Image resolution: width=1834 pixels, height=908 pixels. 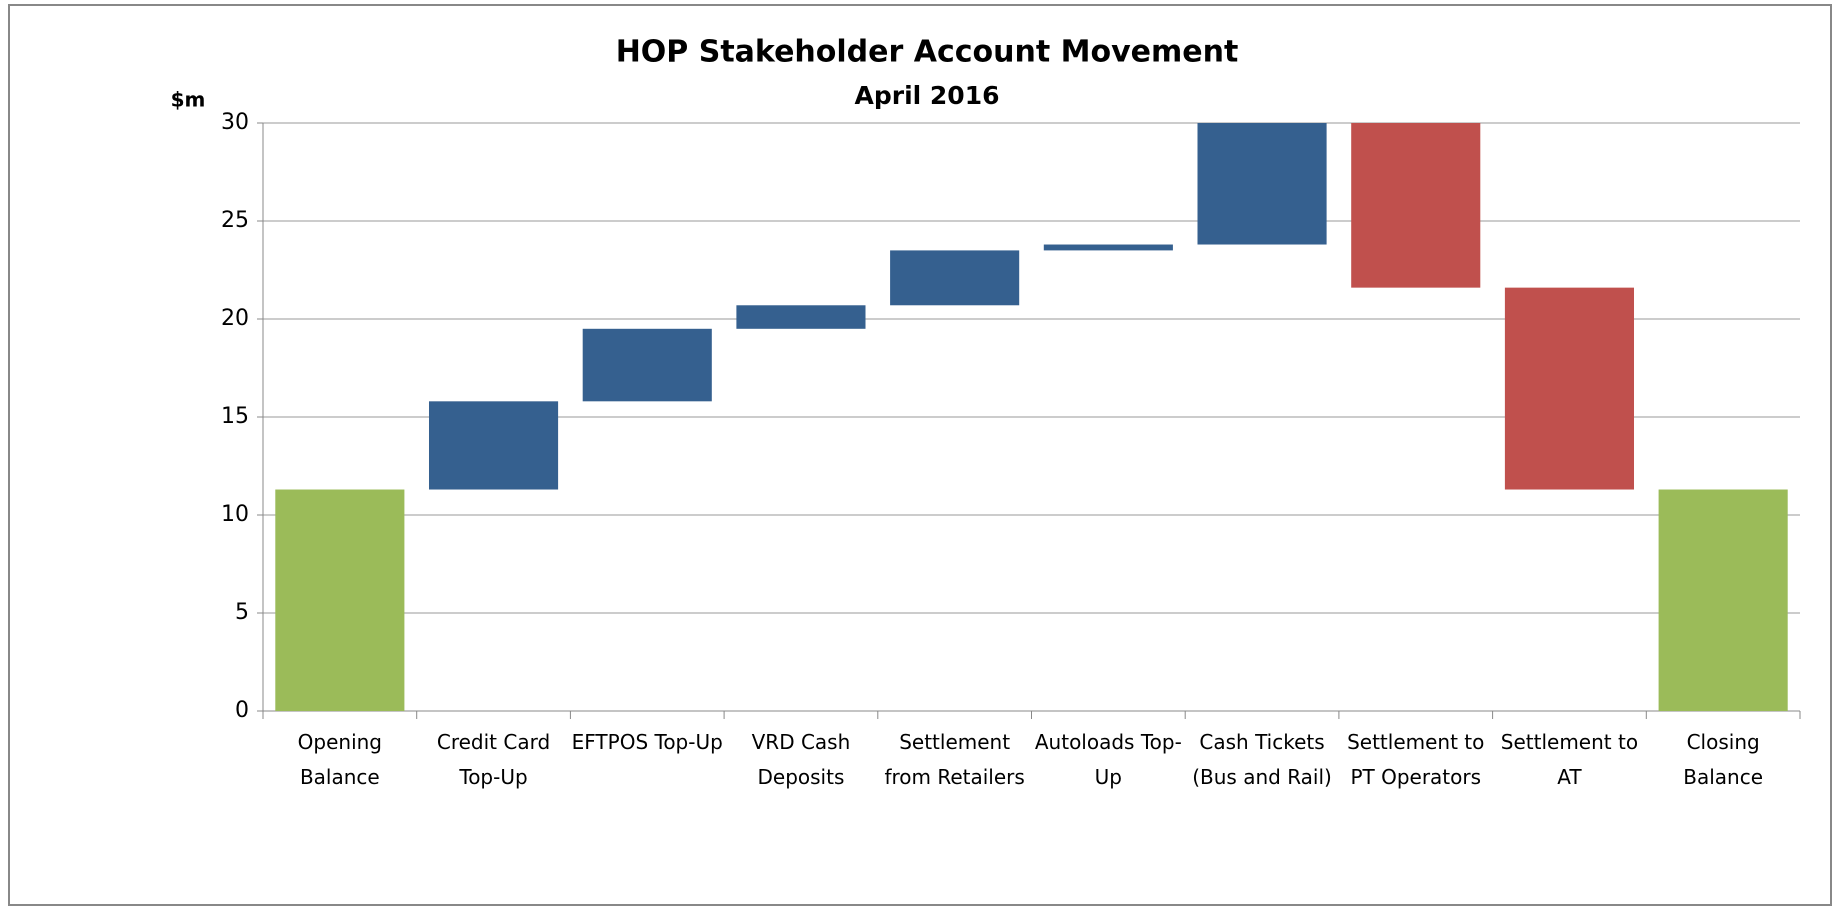 What do you see at coordinates (235, 318) in the screenshot?
I see `y-tick-label: 20` at bounding box center [235, 318].